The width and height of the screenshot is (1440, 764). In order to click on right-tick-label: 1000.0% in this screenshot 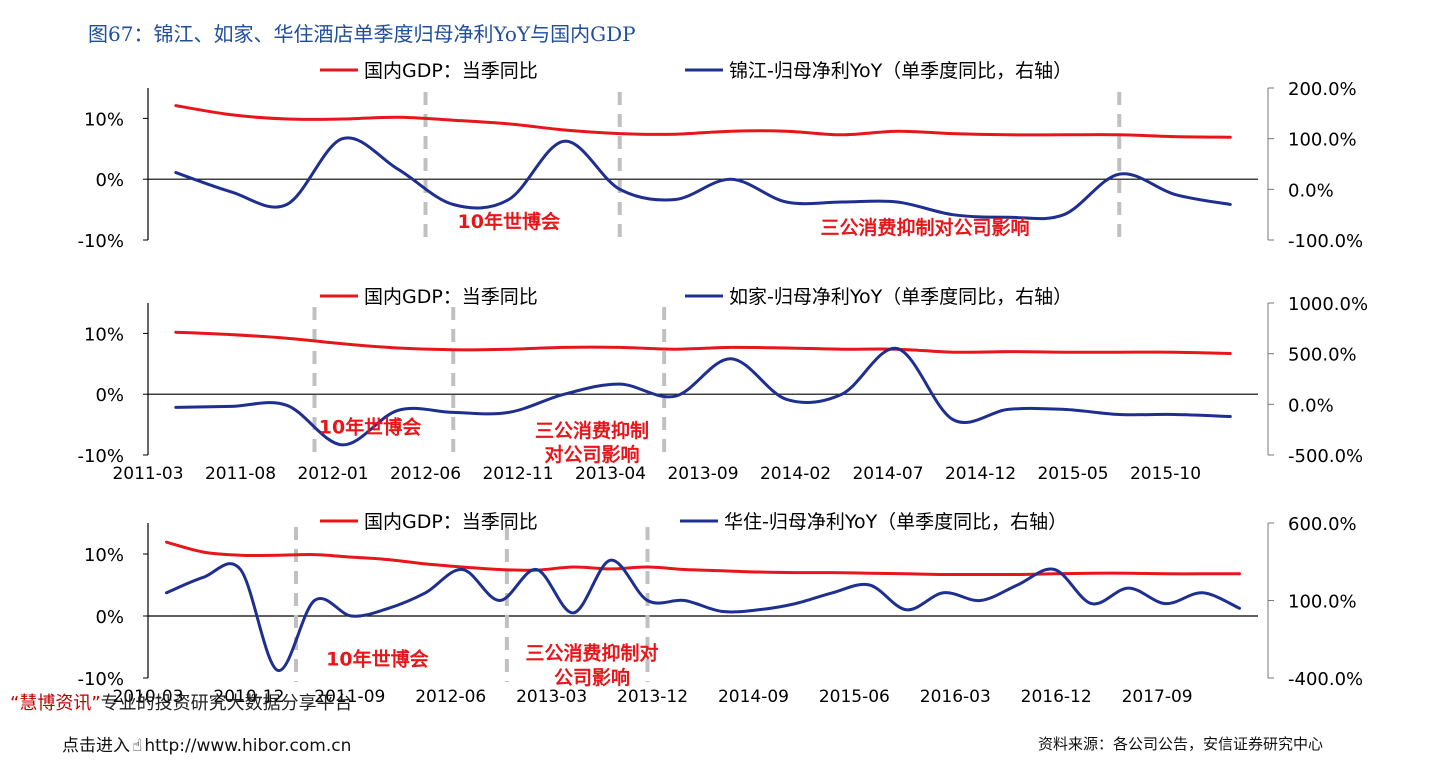, I will do `click(1328, 304)`.